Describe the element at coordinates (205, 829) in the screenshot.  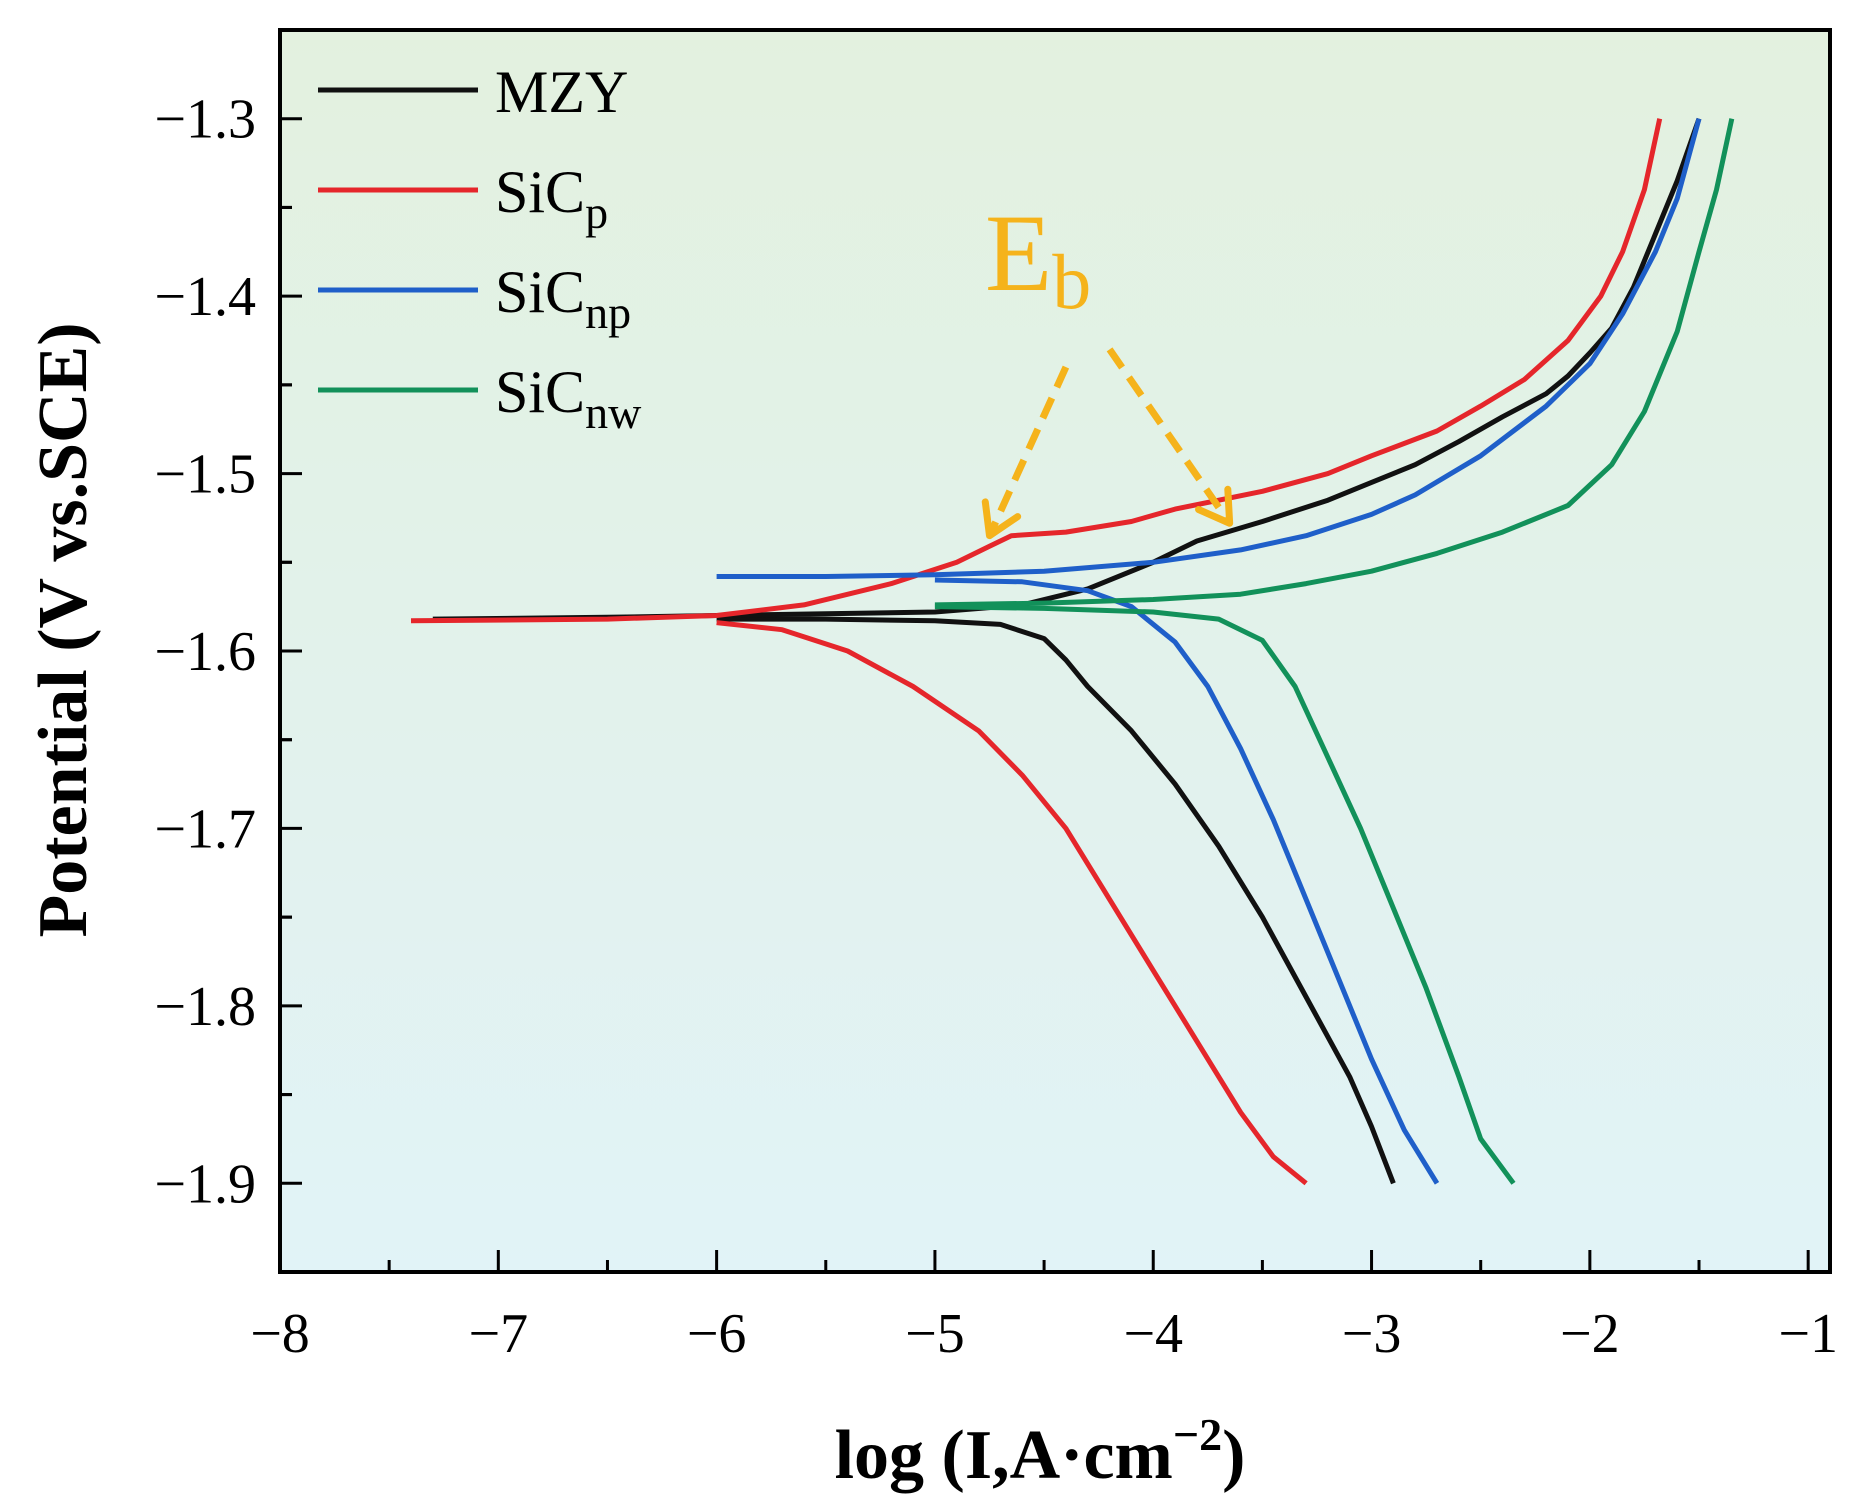
I see `y-tick-label: −1.7` at that location.